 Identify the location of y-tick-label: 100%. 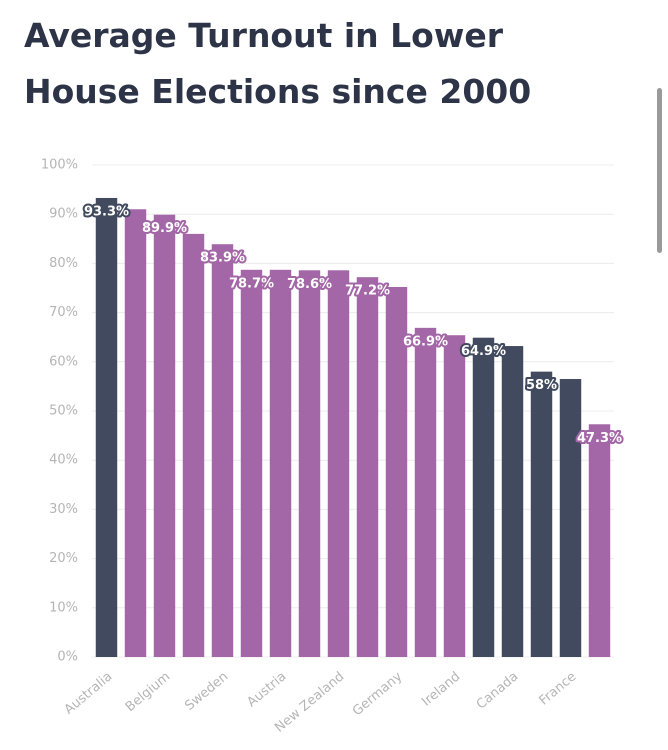
(59, 165).